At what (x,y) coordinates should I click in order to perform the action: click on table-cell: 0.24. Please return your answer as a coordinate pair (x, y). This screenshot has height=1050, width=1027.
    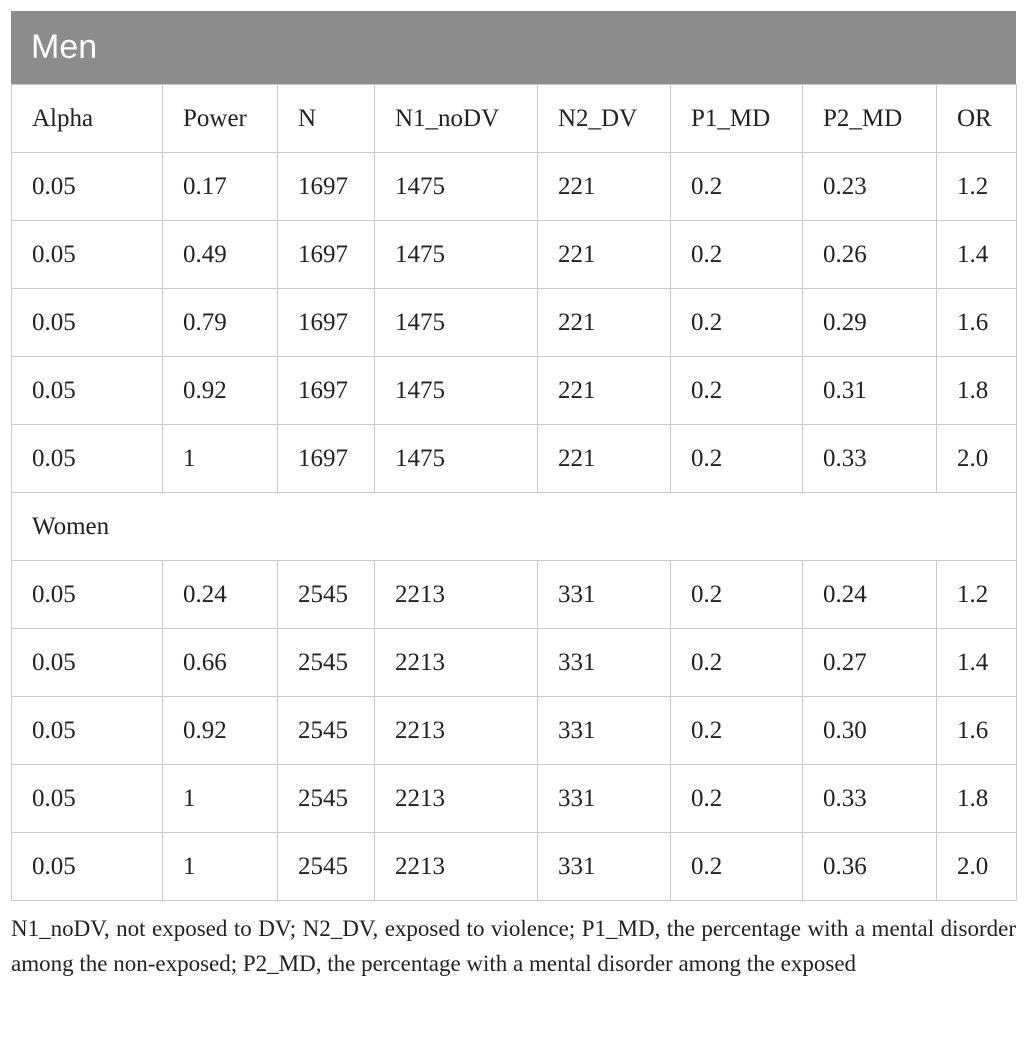
    Looking at the image, I should click on (869, 594).